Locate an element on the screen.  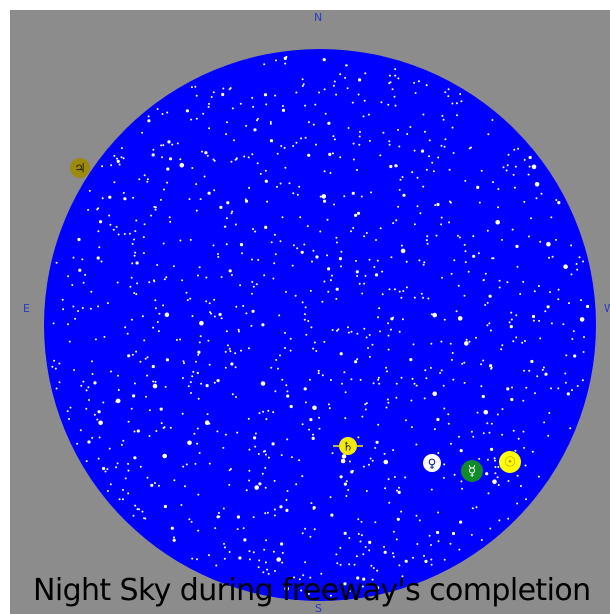
compass-south-label: S is located at coordinates (318, 608).